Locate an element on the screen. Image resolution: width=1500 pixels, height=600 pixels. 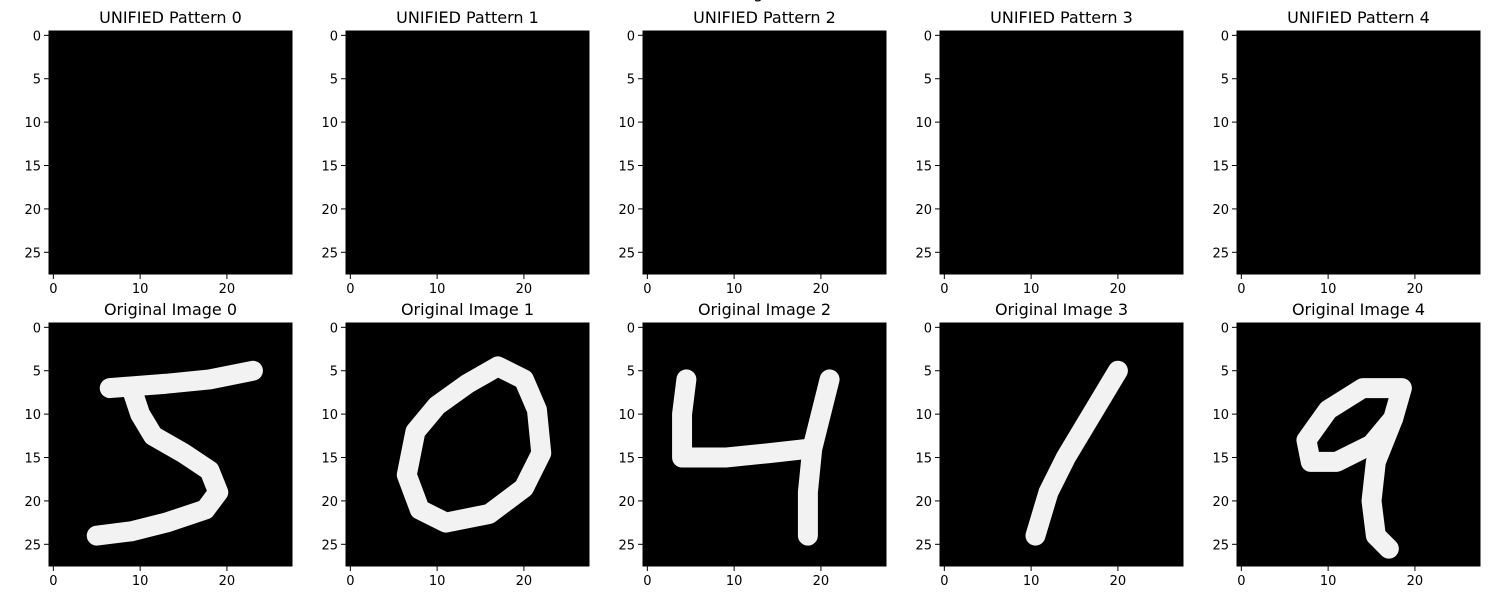
axes-title: UNIFIED Pattern 2 is located at coordinates (764, 17).